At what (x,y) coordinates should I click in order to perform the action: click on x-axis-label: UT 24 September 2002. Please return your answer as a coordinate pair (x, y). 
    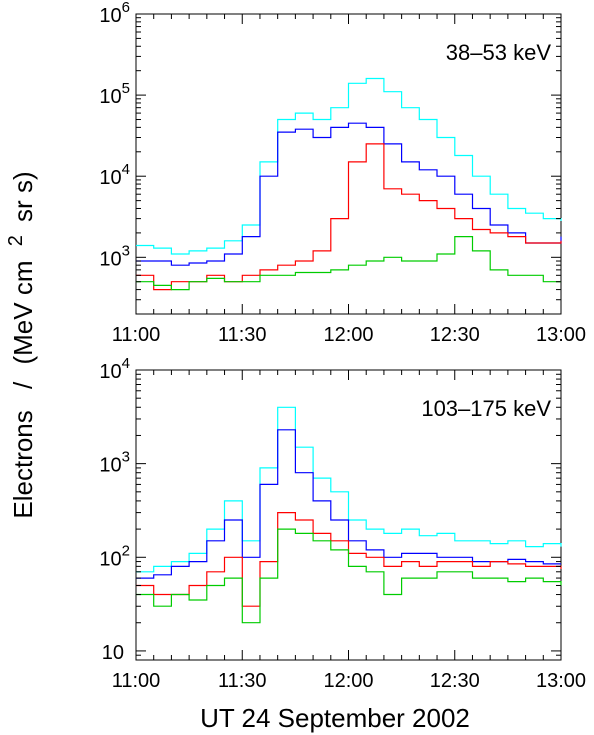
    Looking at the image, I should click on (335, 718).